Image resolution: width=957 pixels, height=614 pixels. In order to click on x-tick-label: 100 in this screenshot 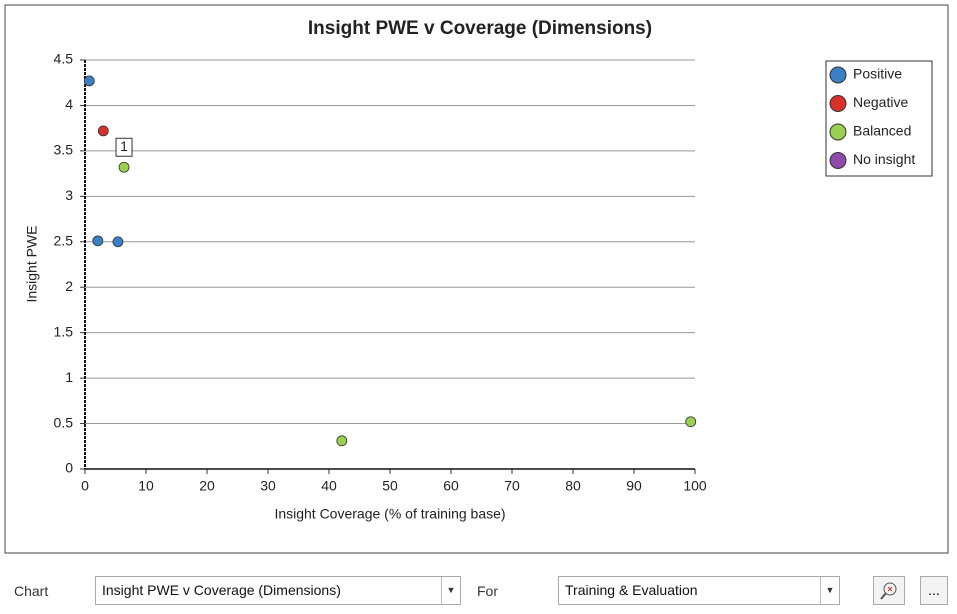, I will do `click(695, 486)`.